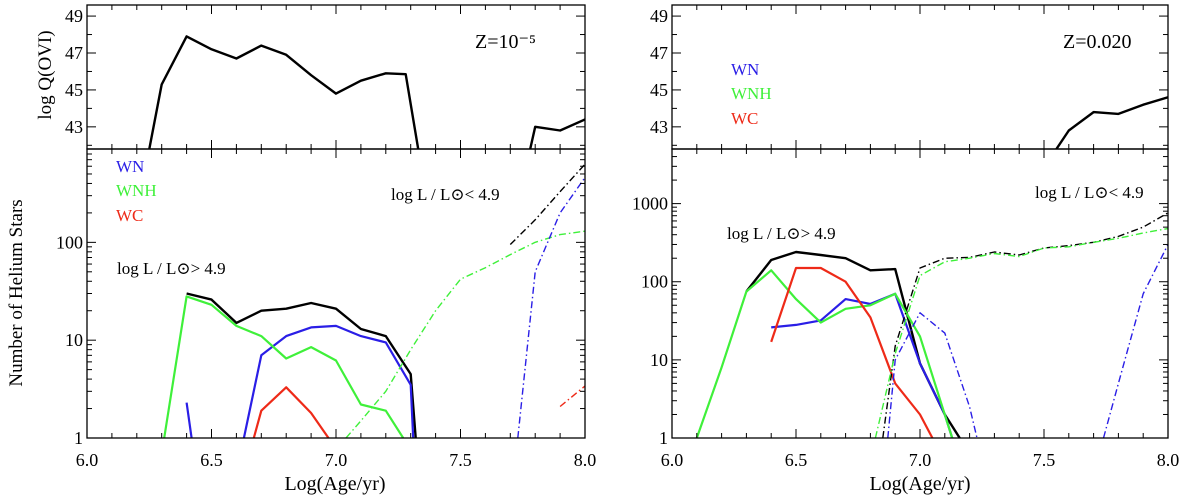 The height and width of the screenshot is (498, 1200). Describe the element at coordinates (1097, 42) in the screenshot. I see `metallicity-label-right: Z=0.020` at that location.